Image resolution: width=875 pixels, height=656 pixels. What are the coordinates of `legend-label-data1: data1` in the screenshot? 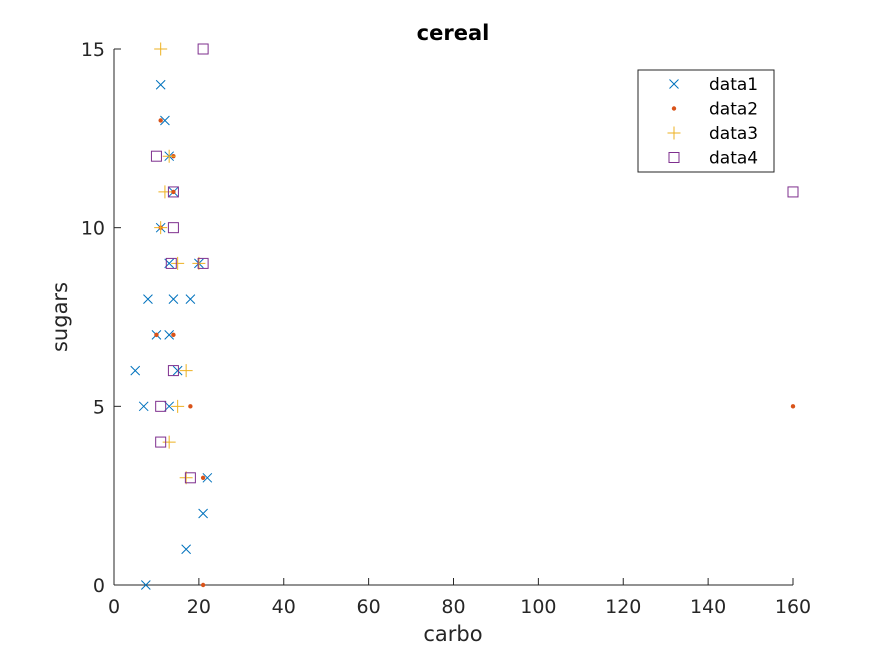 It's located at (733, 85).